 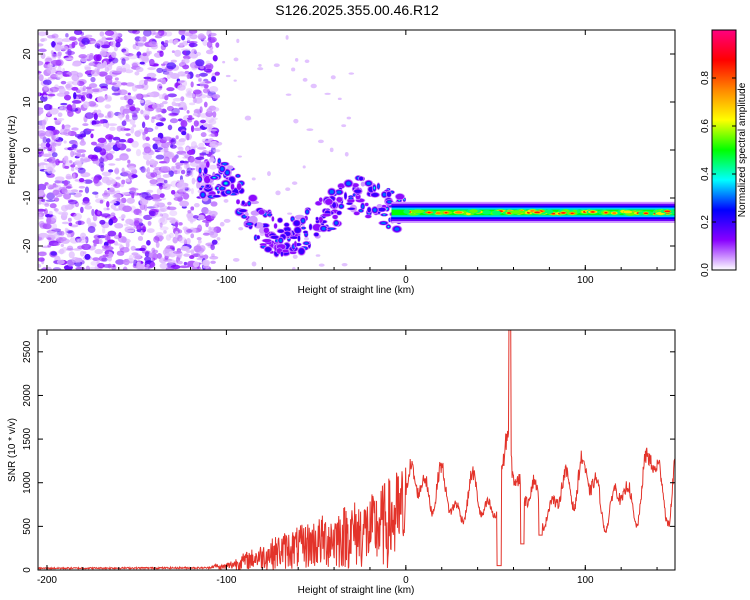 I want to click on spectrogram-ridge, so click(x=435, y=207).